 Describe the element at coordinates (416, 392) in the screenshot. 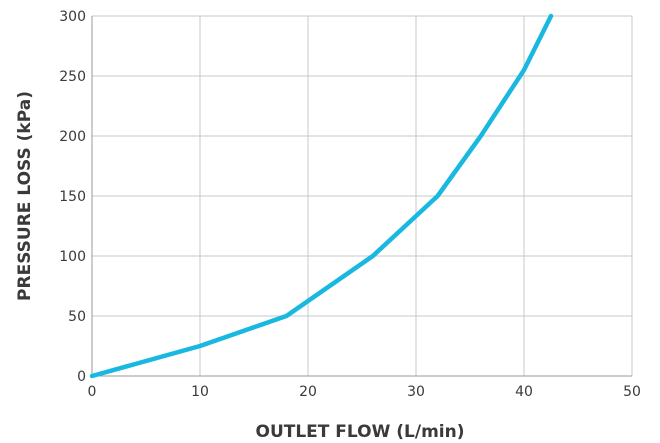

I see `x-tick-label: 30` at that location.